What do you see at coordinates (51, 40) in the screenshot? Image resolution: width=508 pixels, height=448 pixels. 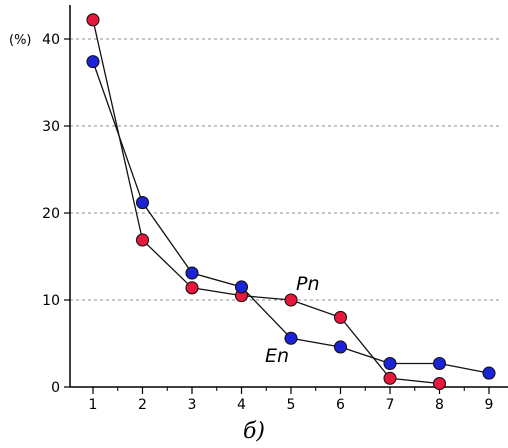 I see `y-tick-label: 40` at bounding box center [51, 40].